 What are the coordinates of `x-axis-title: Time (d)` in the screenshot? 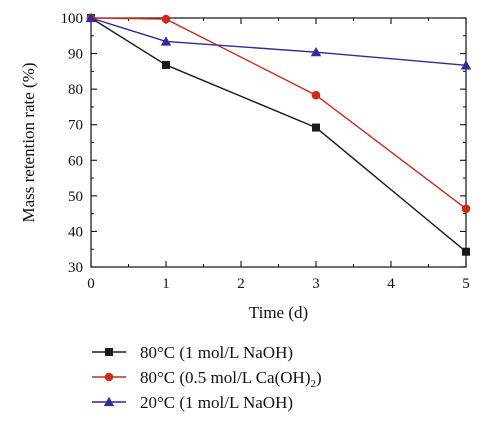 It's located at (278, 312).